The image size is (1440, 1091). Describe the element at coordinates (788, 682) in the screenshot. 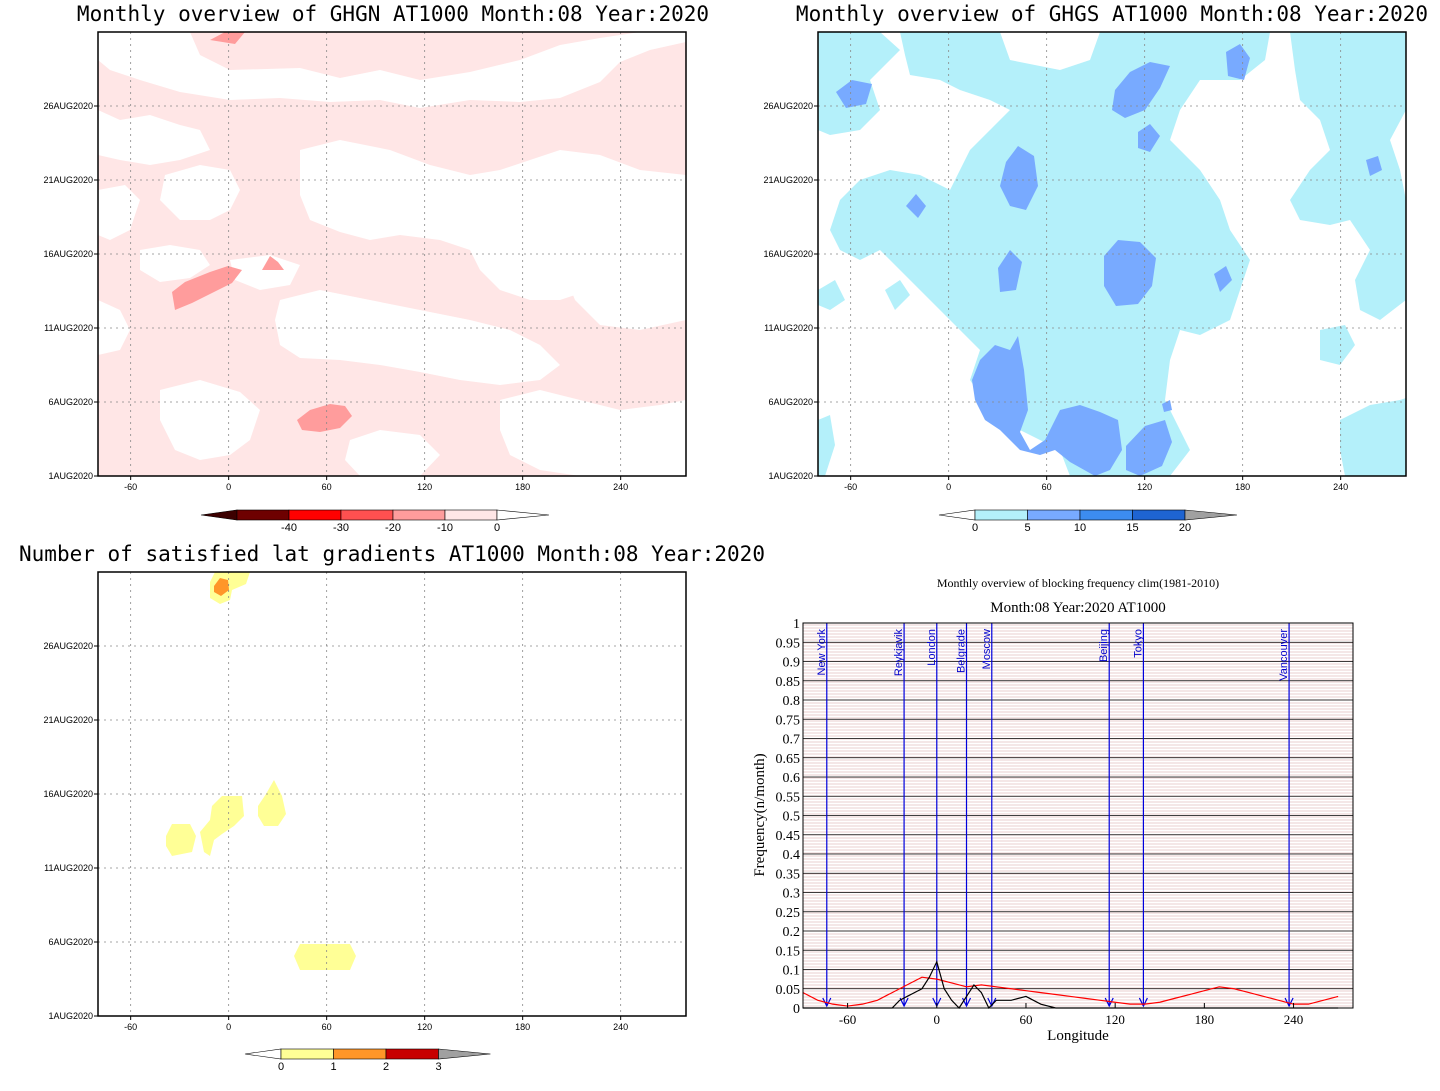

I see `y-tick-label: 0.85` at that location.